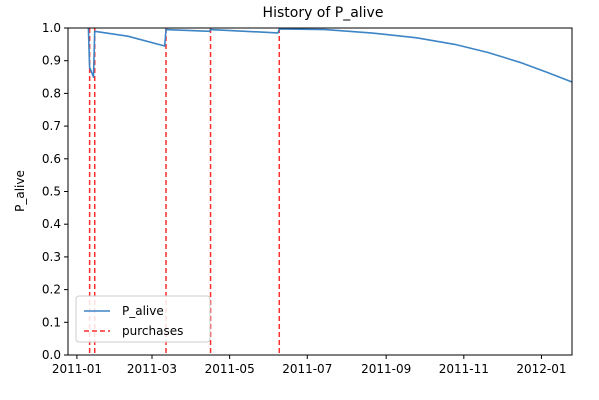  Describe the element at coordinates (329, 55) in the screenshot. I see `p-alive-line` at that location.